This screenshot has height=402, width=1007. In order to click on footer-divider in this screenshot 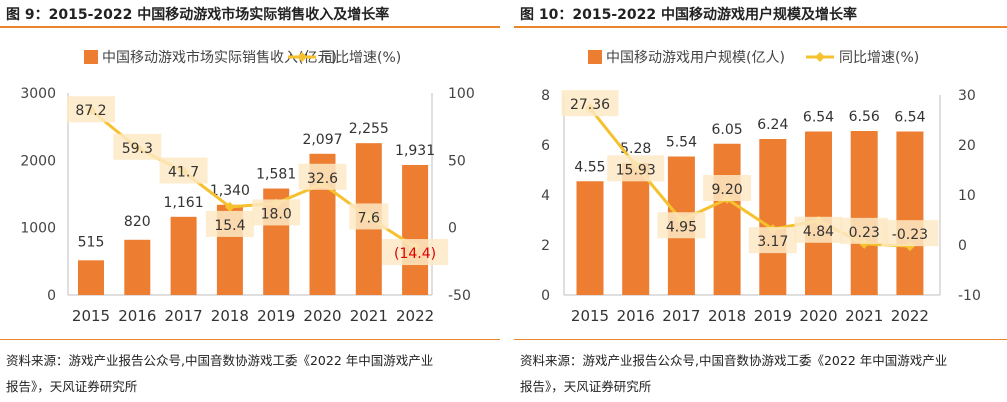, I will do `click(250, 339)`.